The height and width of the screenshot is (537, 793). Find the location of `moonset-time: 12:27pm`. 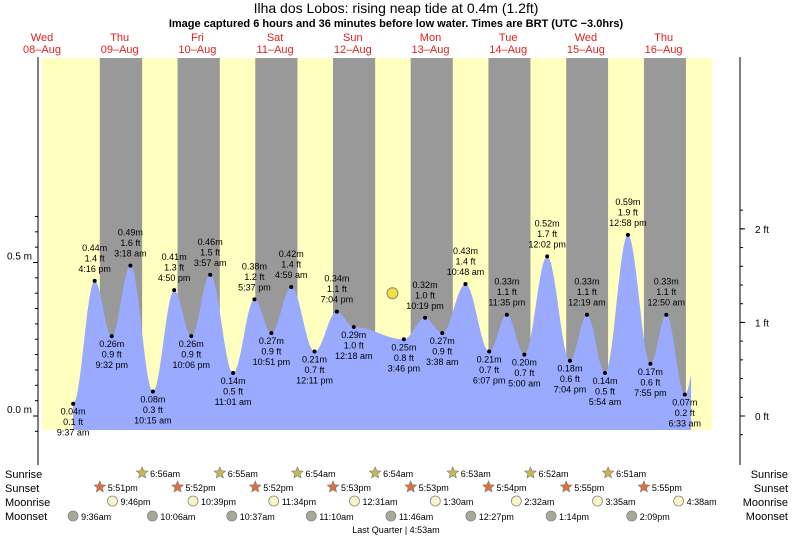

moonset-time: 12:27pm is located at coordinates (496, 517).